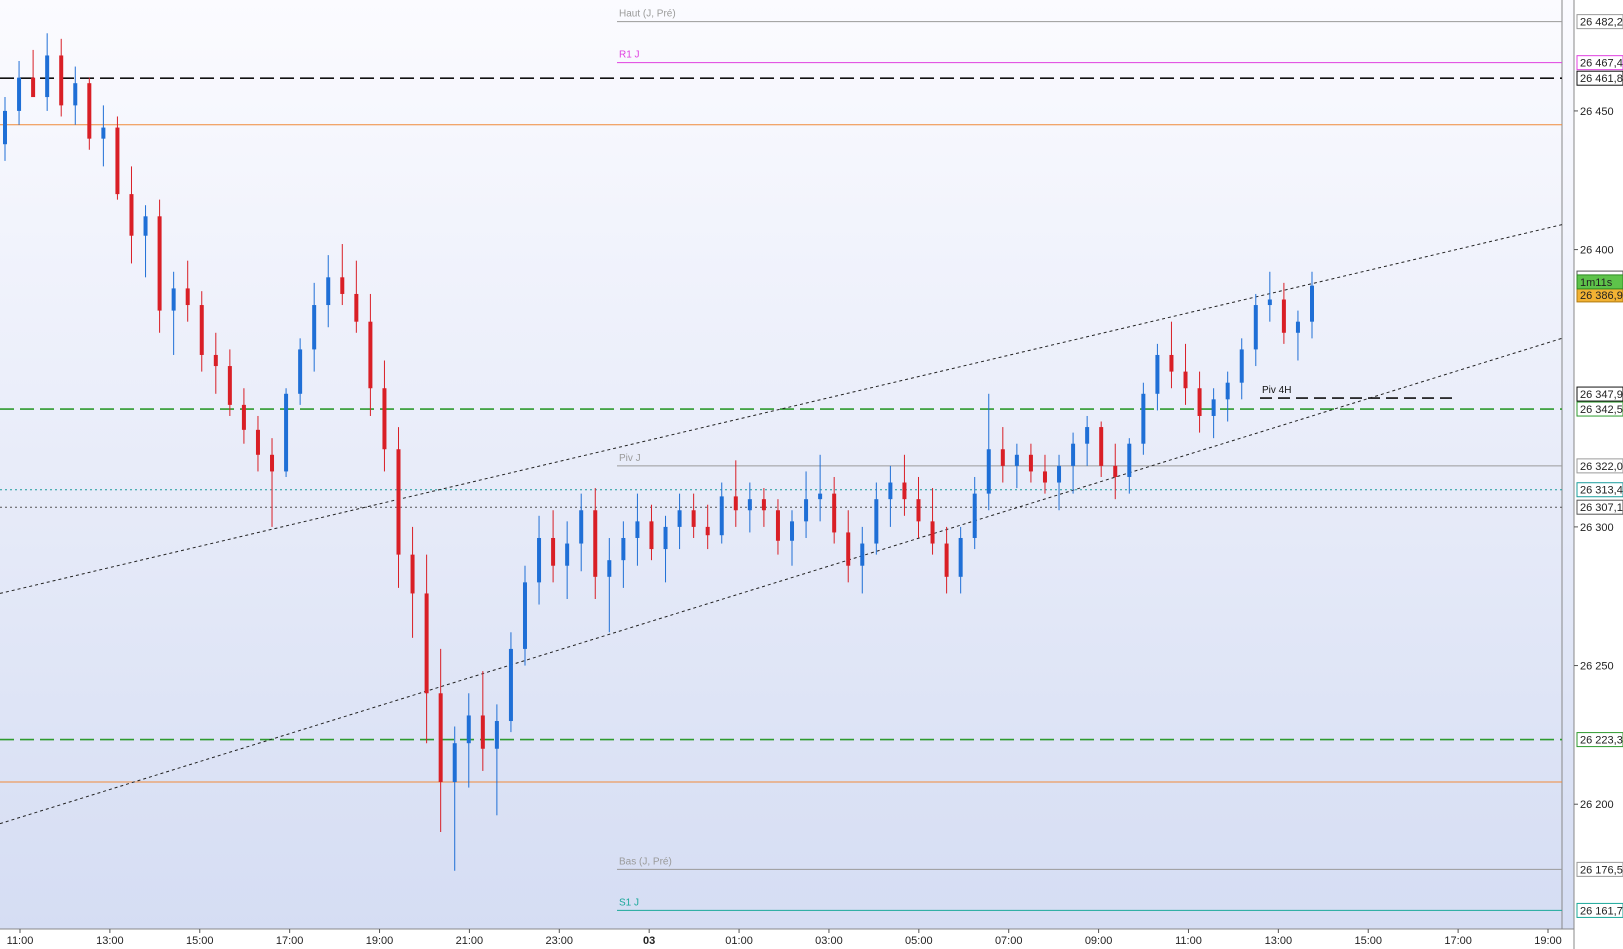 Image resolution: width=1623 pixels, height=949 pixels. Describe the element at coordinates (1601, 296) in the screenshot. I see `last-price-tag-label: 26 386,9` at that location.